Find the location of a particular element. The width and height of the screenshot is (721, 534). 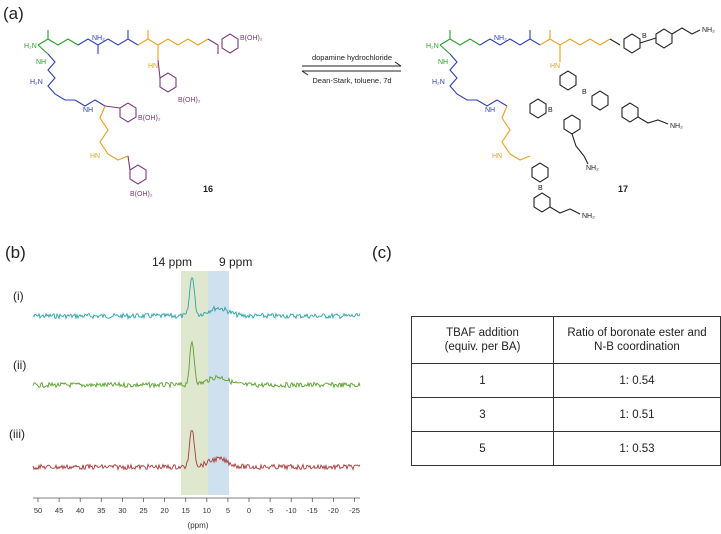

label-nh2-r5: NH₂ is located at coordinates (592, 168).